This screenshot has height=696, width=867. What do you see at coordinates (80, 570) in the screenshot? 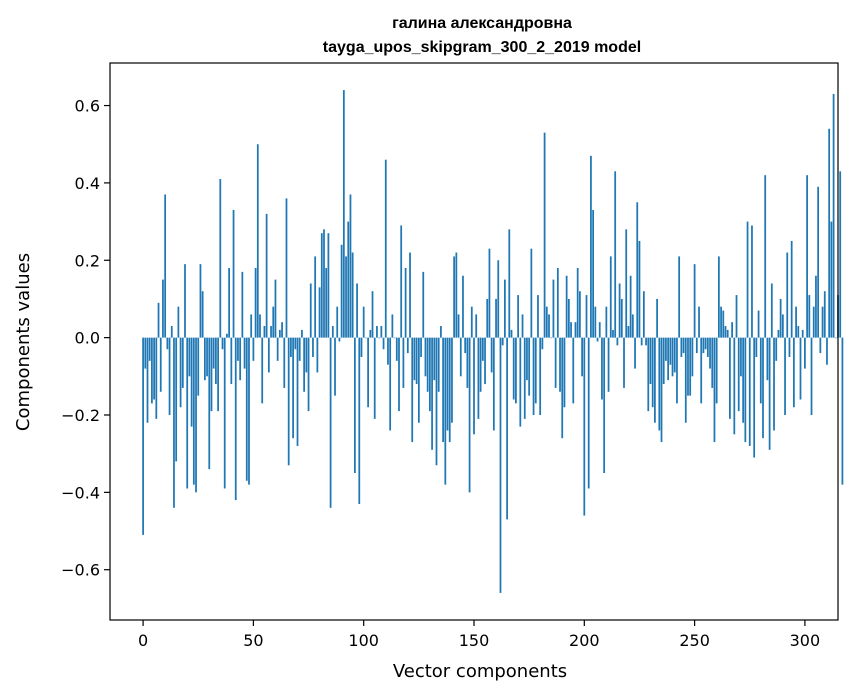
I see `y-tick-label: −0.6` at bounding box center [80, 570].